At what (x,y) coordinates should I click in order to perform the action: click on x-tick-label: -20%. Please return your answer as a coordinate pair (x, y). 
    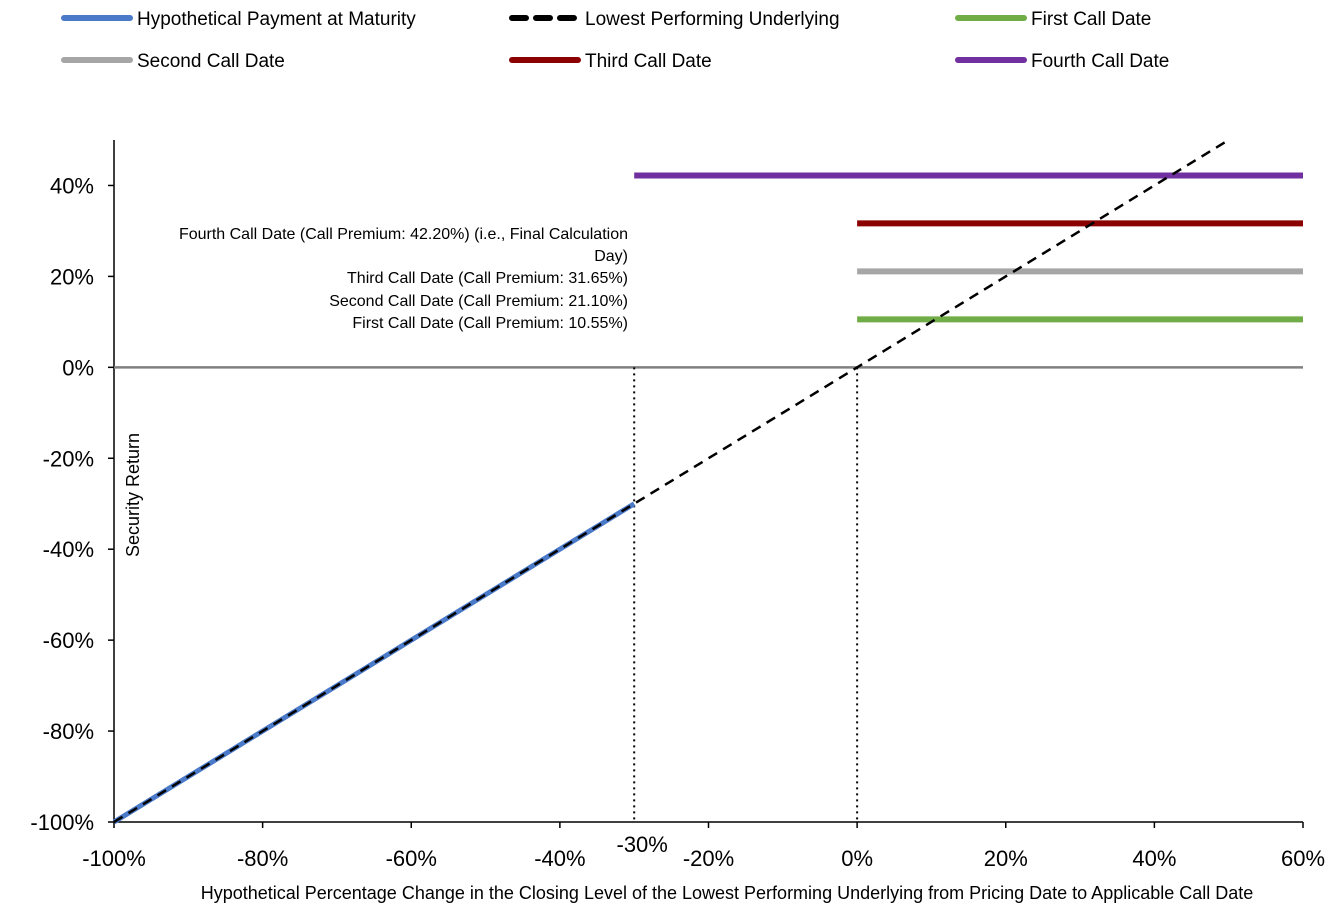
    Looking at the image, I should click on (708, 858).